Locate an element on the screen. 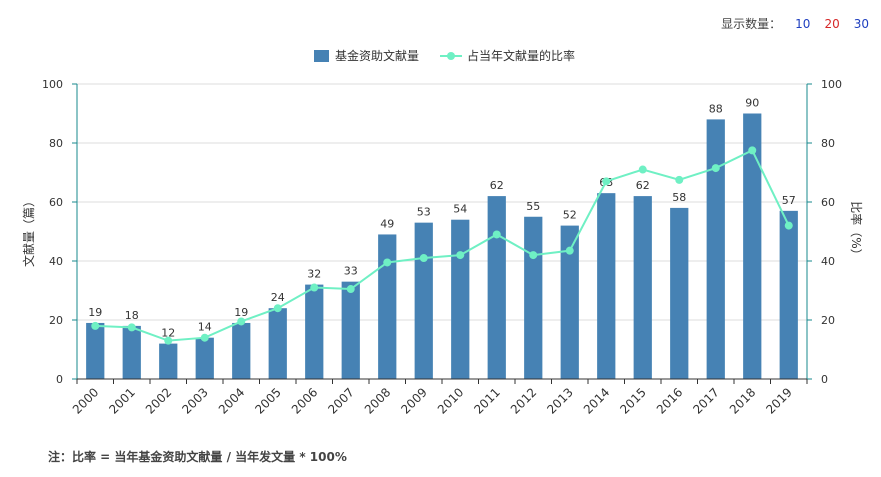 This screenshot has width=881, height=477. x-tick-label: 2018 is located at coordinates (742, 400).